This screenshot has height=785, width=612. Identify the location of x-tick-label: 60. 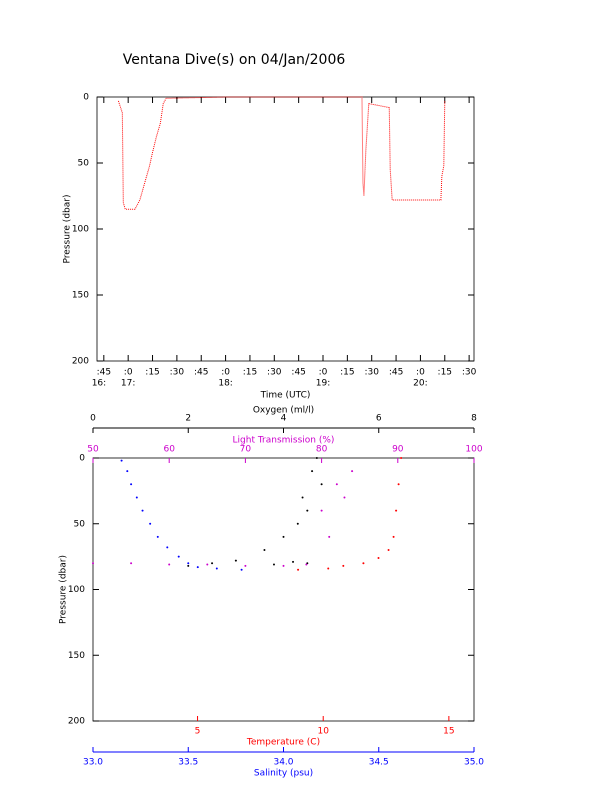
(169, 450).